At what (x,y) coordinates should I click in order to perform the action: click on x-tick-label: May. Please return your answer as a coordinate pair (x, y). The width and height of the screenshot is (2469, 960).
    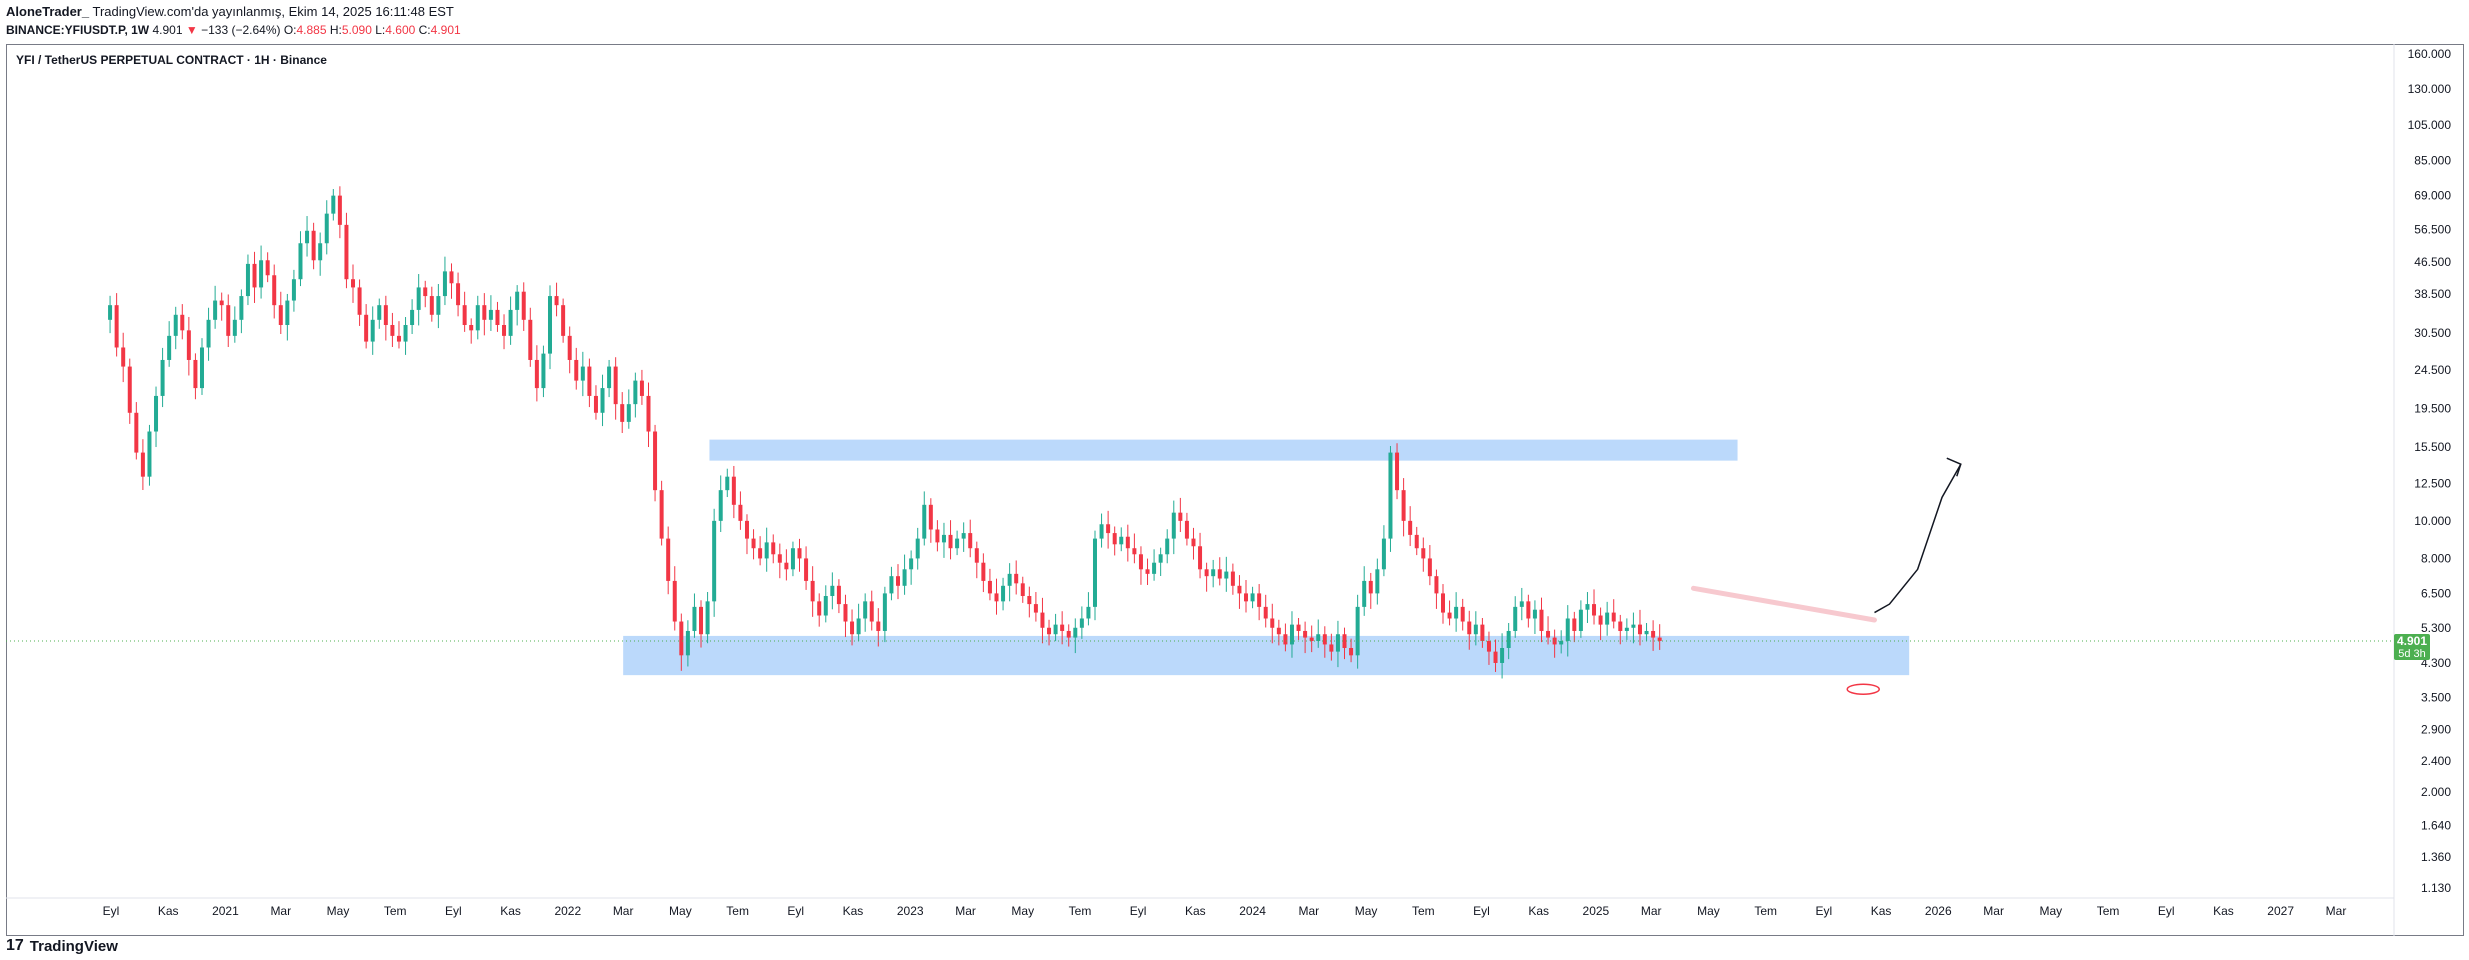
    Looking at the image, I should click on (1366, 911).